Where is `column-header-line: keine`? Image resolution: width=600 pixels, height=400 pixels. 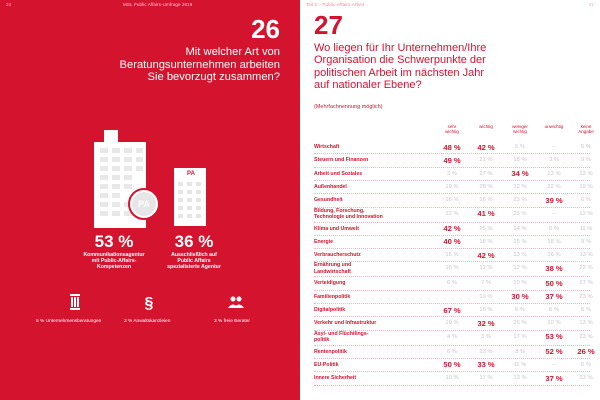 column-header-line: keine is located at coordinates (586, 126).